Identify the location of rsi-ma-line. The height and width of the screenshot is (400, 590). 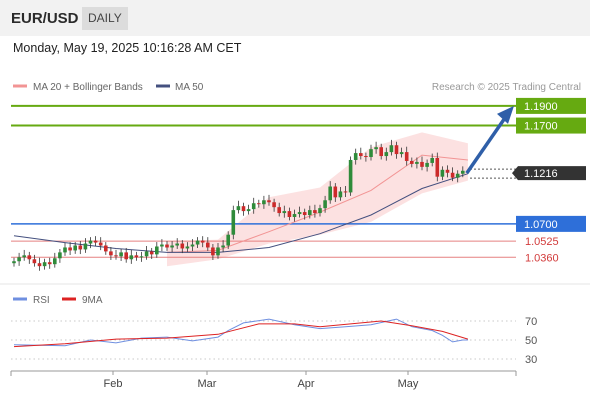
(241, 334).